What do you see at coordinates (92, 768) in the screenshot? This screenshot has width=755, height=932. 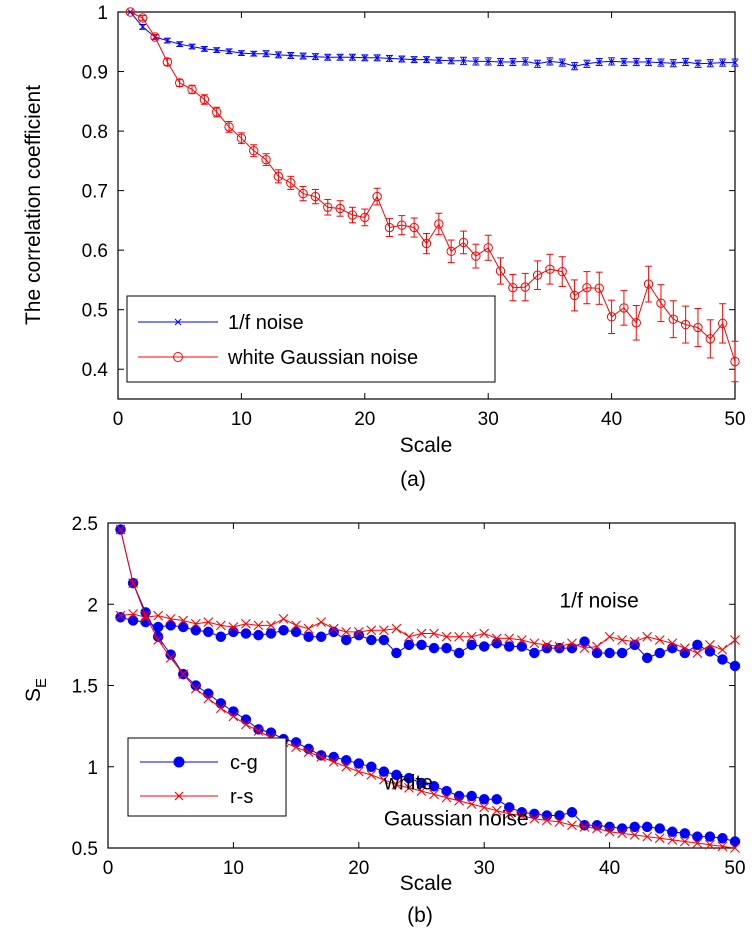 I see `b-ytick-label: 1` at bounding box center [92, 768].